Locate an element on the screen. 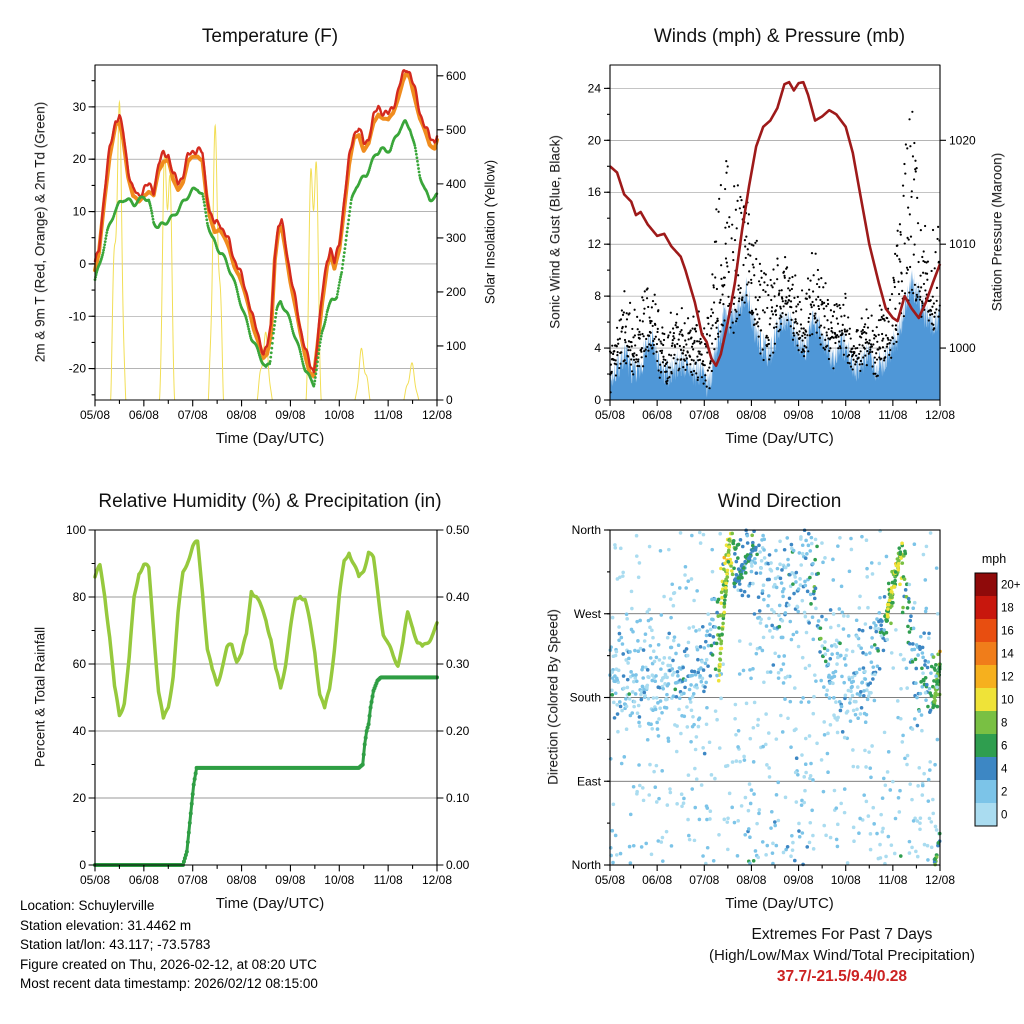 The image size is (1024, 1024). temperature-chart-title: Temperature (F) is located at coordinates (270, 36).